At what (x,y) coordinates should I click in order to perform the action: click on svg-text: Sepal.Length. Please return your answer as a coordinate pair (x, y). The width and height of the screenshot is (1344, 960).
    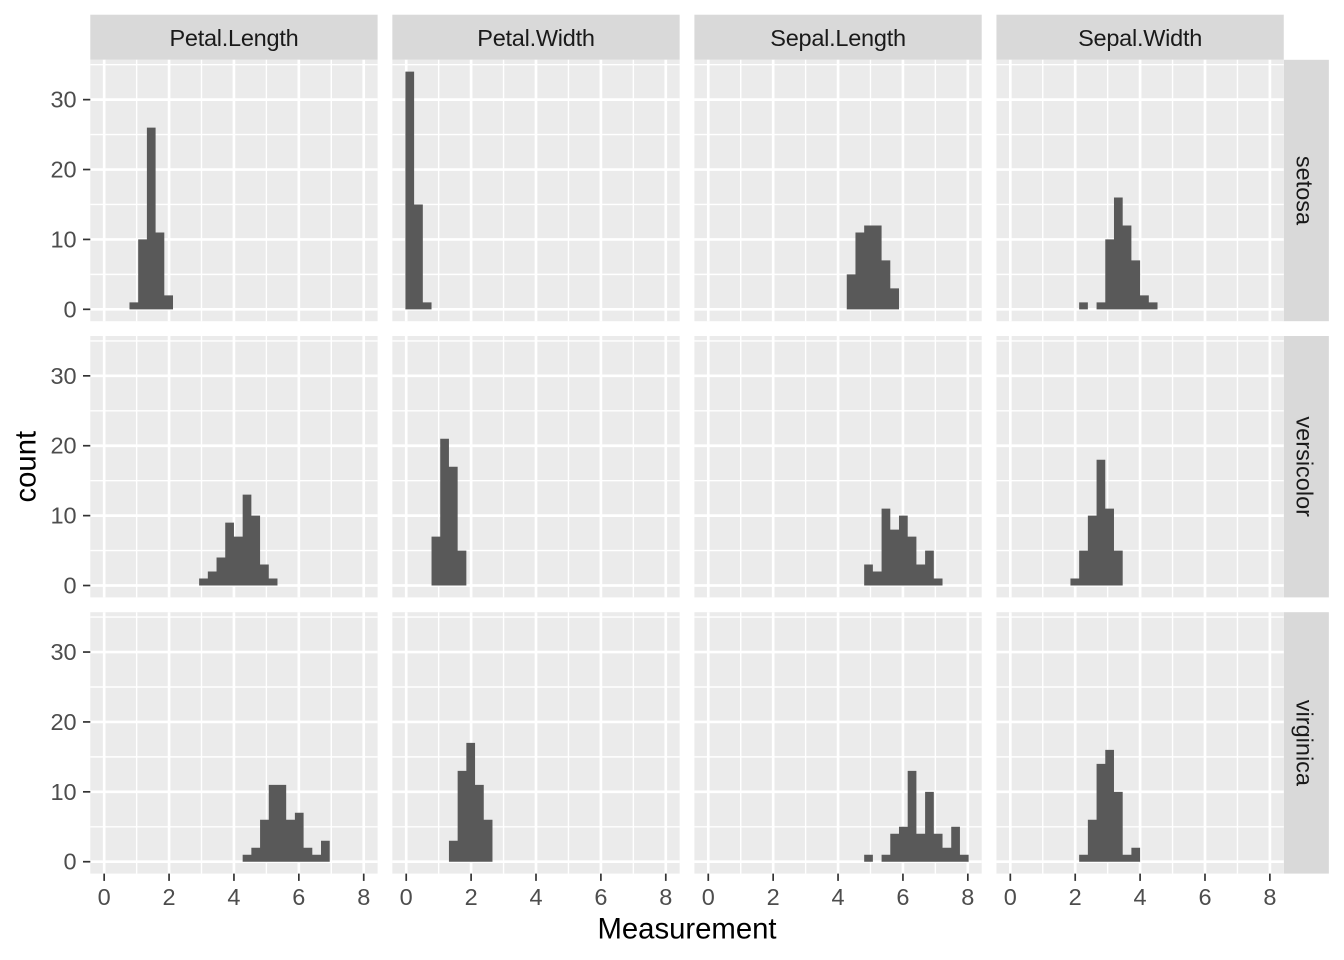
    Looking at the image, I should click on (838, 38).